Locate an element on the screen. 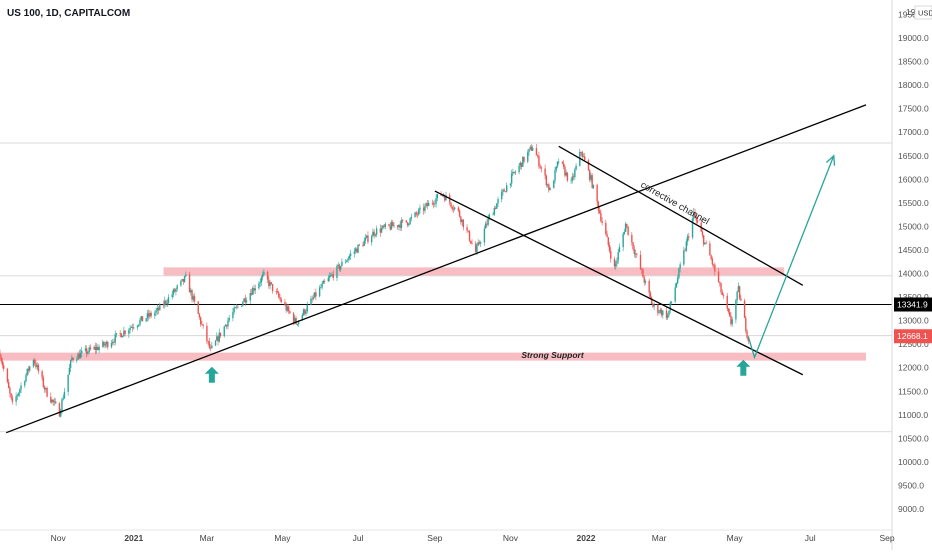  channel-upper-trendline is located at coordinates (681, 215).